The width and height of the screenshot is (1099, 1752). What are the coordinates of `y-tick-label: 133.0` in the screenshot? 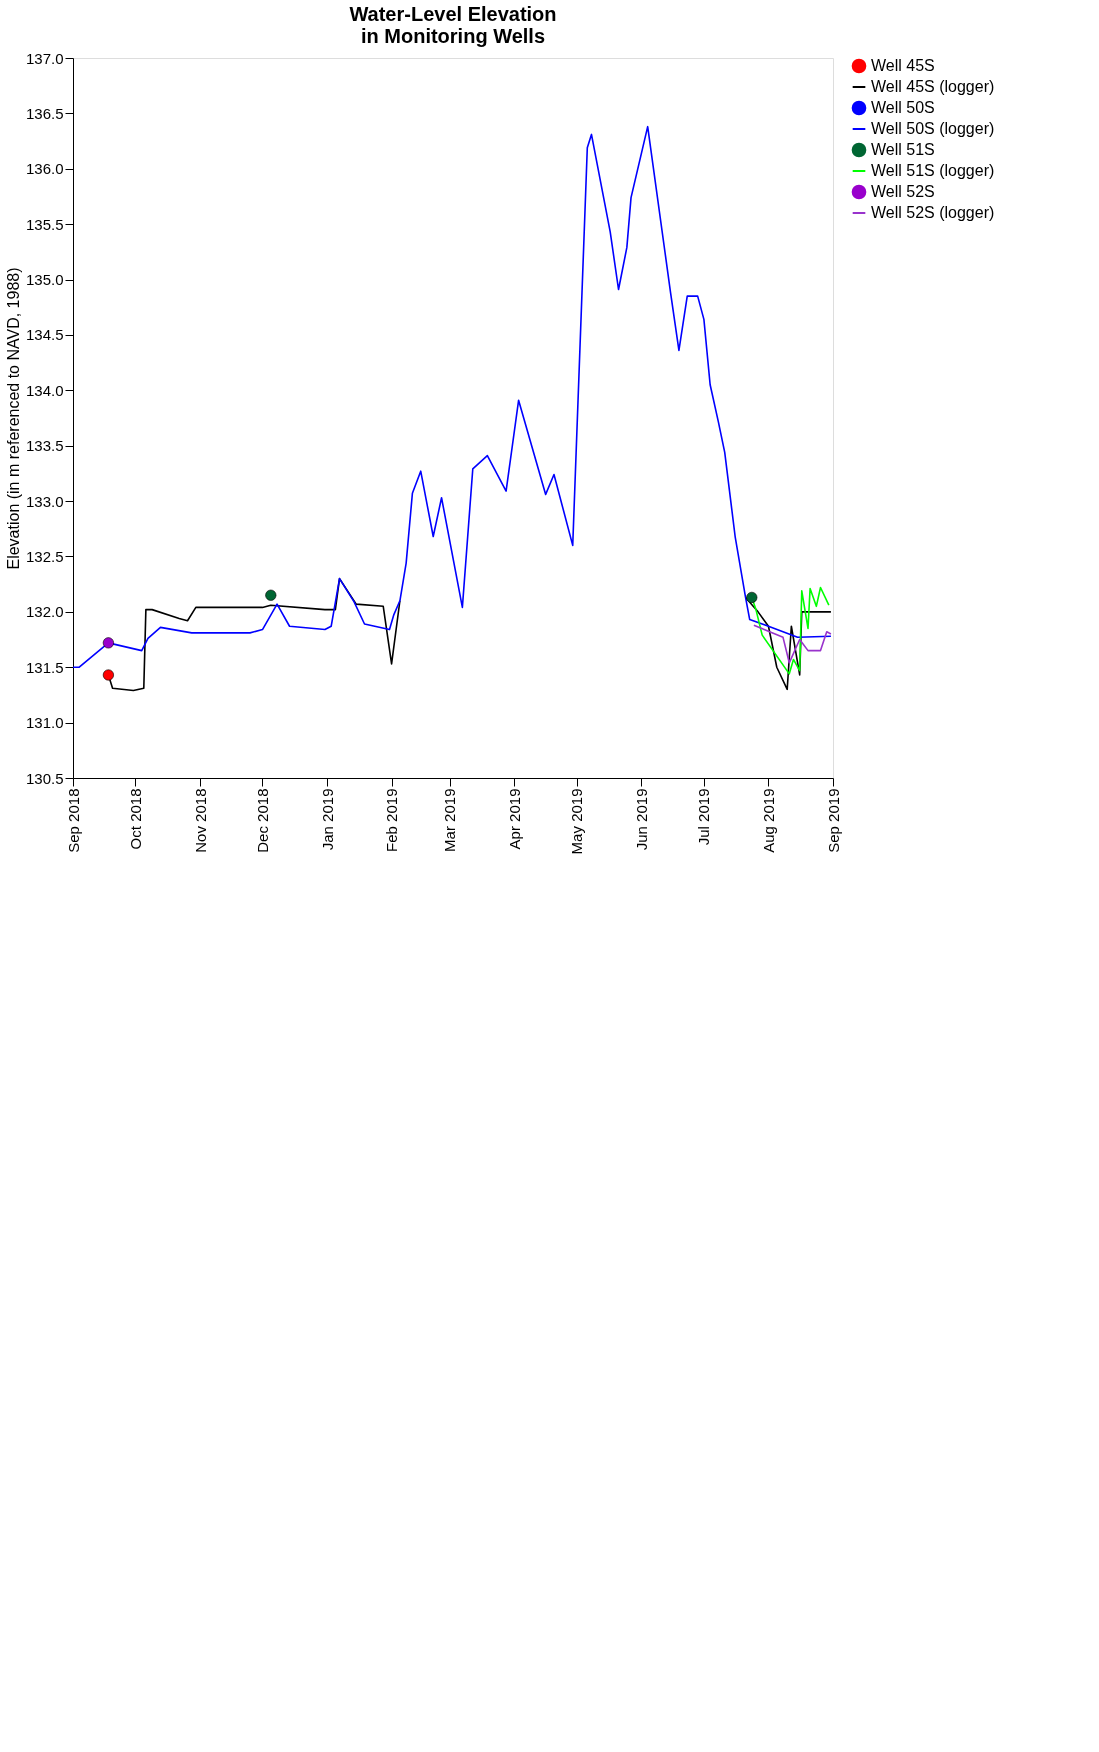 It's located at (44, 501).